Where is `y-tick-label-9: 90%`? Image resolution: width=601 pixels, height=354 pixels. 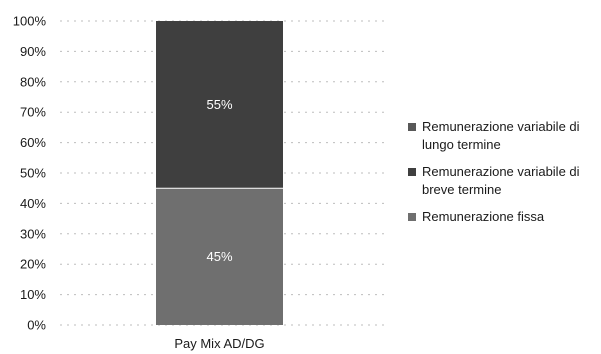 y-tick-label-9: 90% is located at coordinates (33, 51).